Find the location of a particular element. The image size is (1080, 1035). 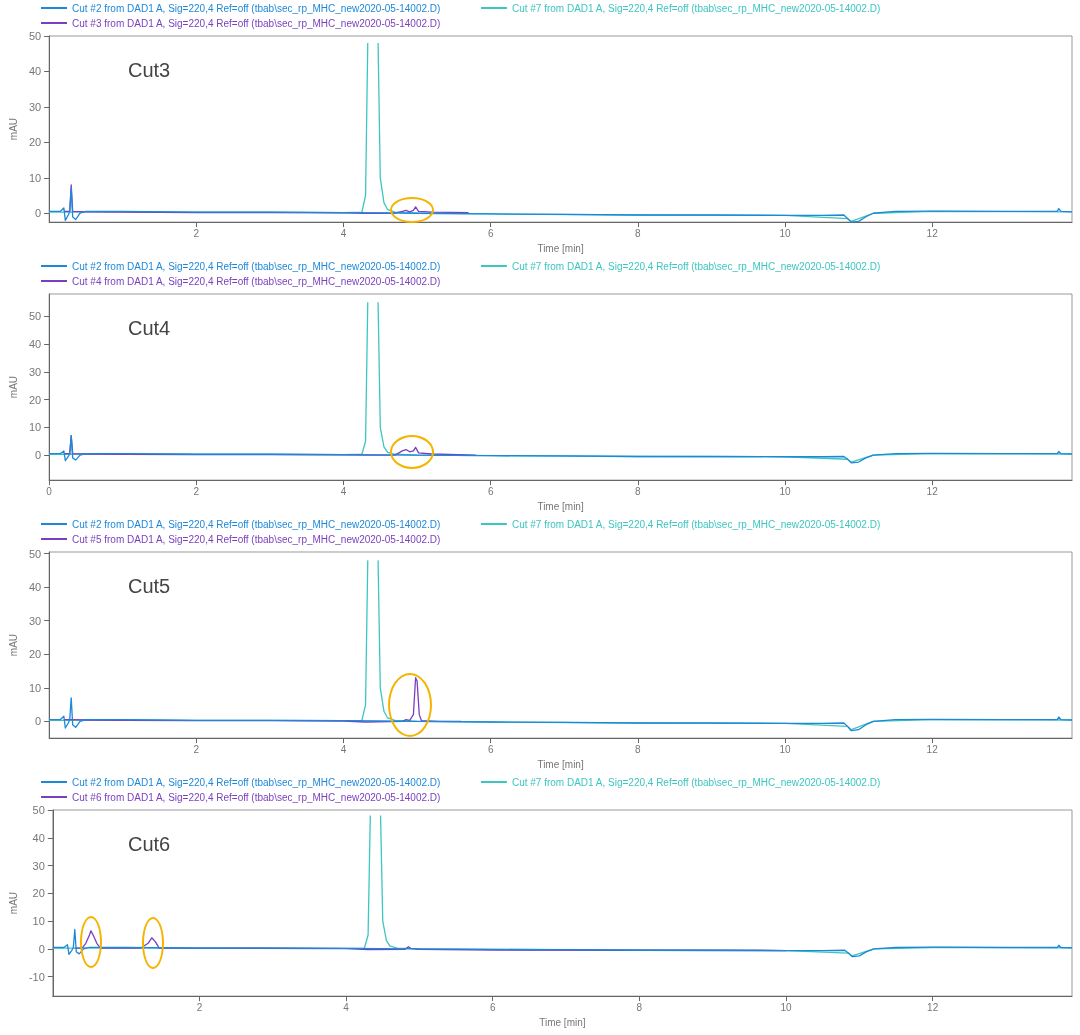

x-tick-label: 0 is located at coordinates (49, 491).